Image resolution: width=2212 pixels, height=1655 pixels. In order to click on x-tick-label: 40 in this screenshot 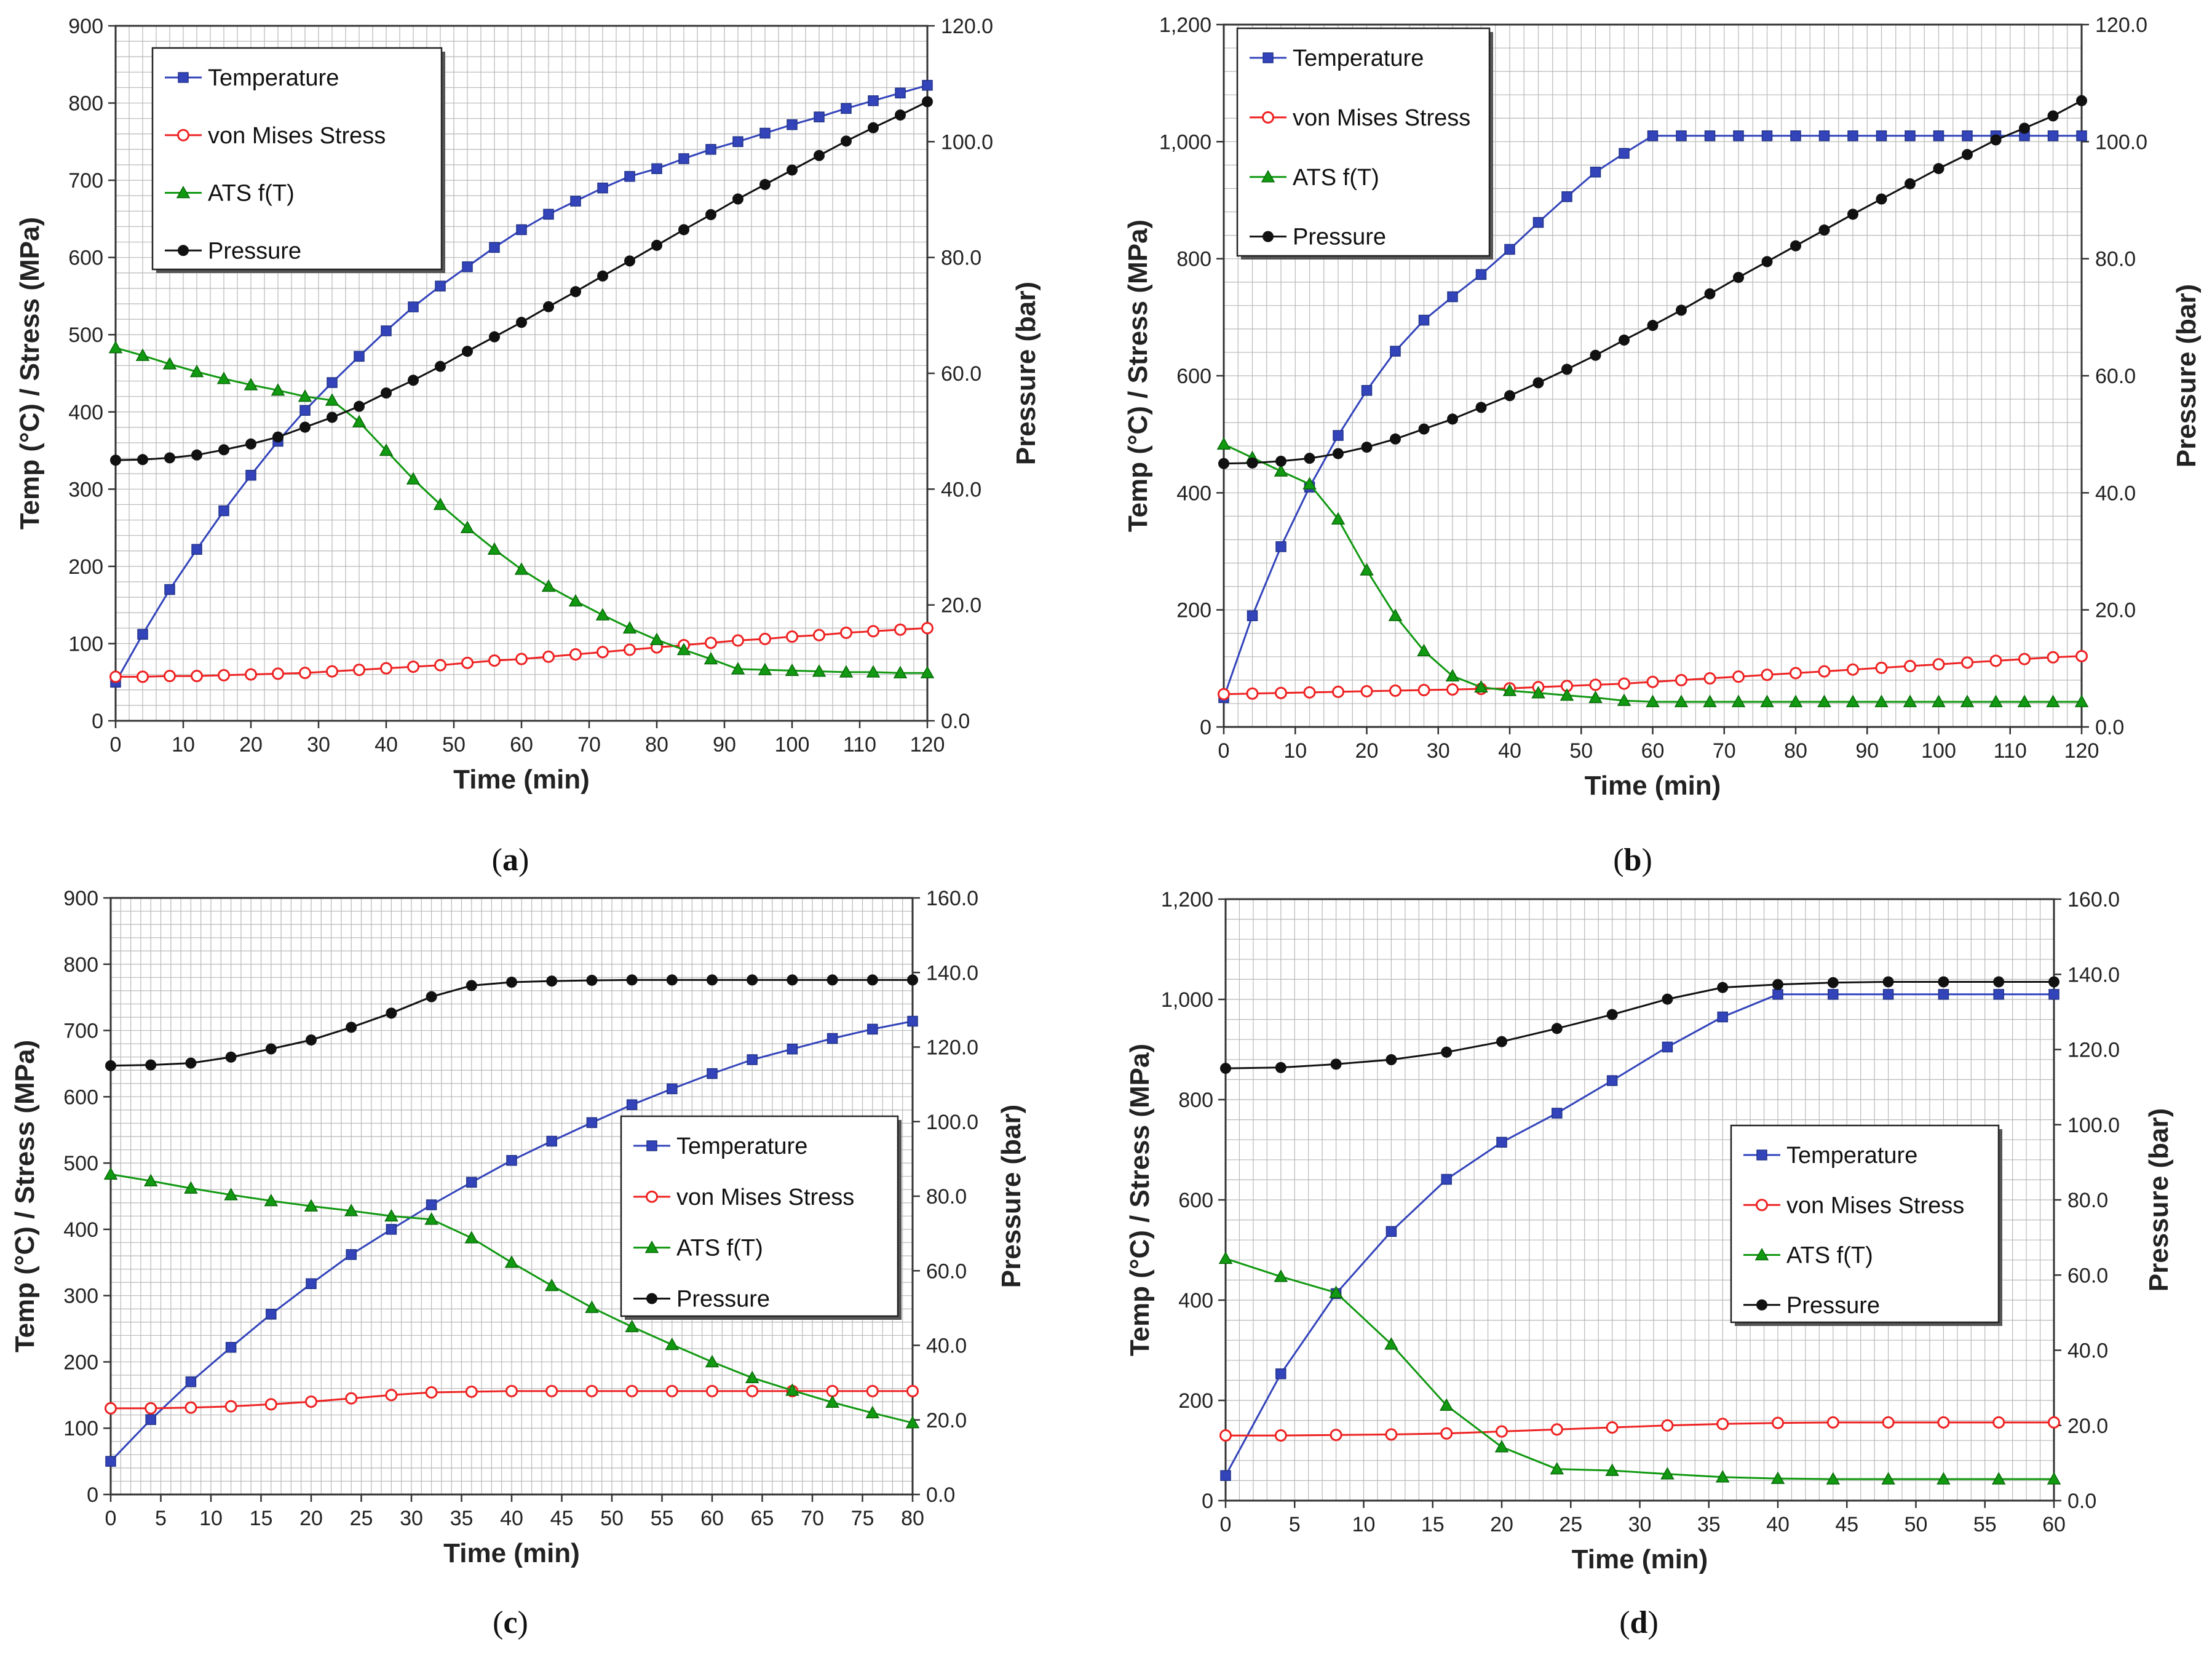, I will do `click(511, 1519)`.